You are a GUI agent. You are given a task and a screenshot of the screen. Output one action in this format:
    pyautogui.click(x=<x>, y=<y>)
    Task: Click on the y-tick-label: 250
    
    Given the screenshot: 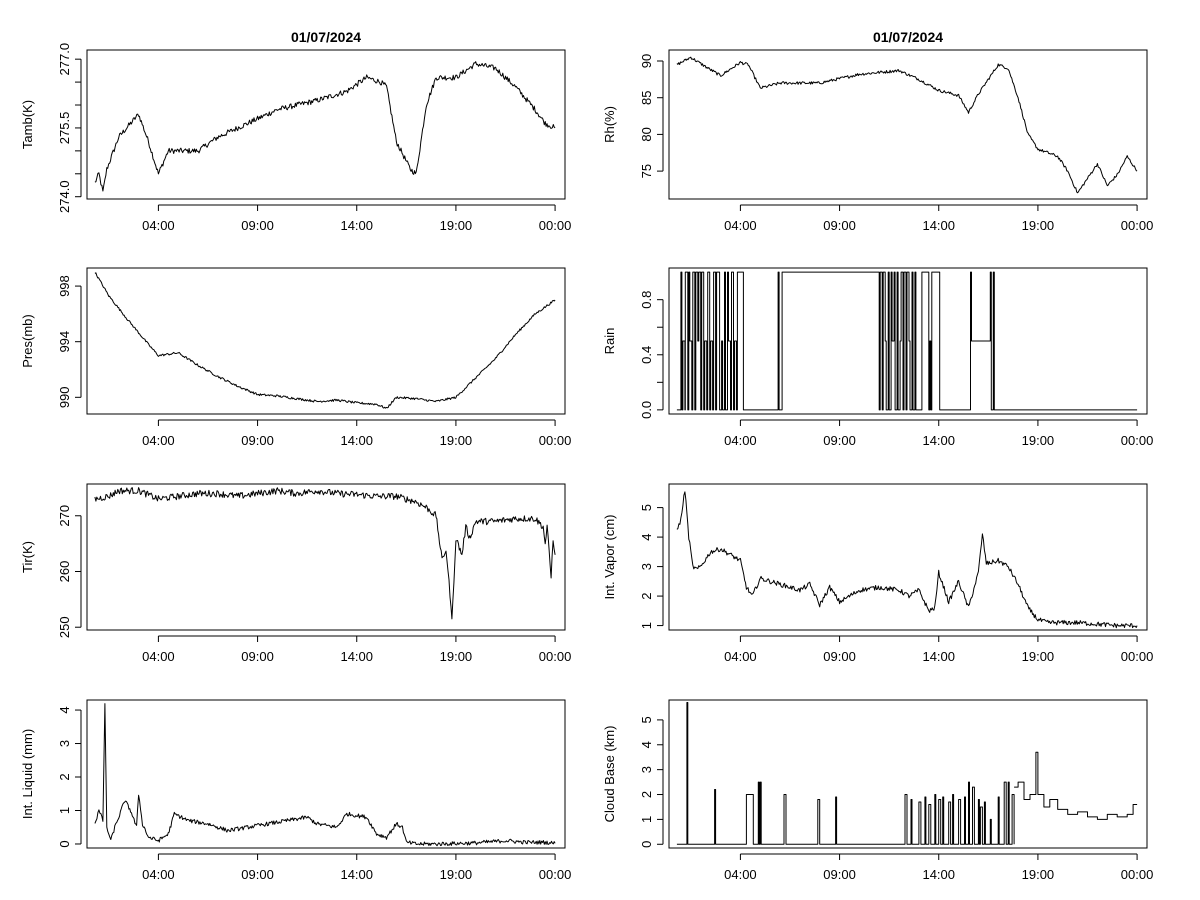 What is the action you would take?
    pyautogui.click(x=64, y=627)
    